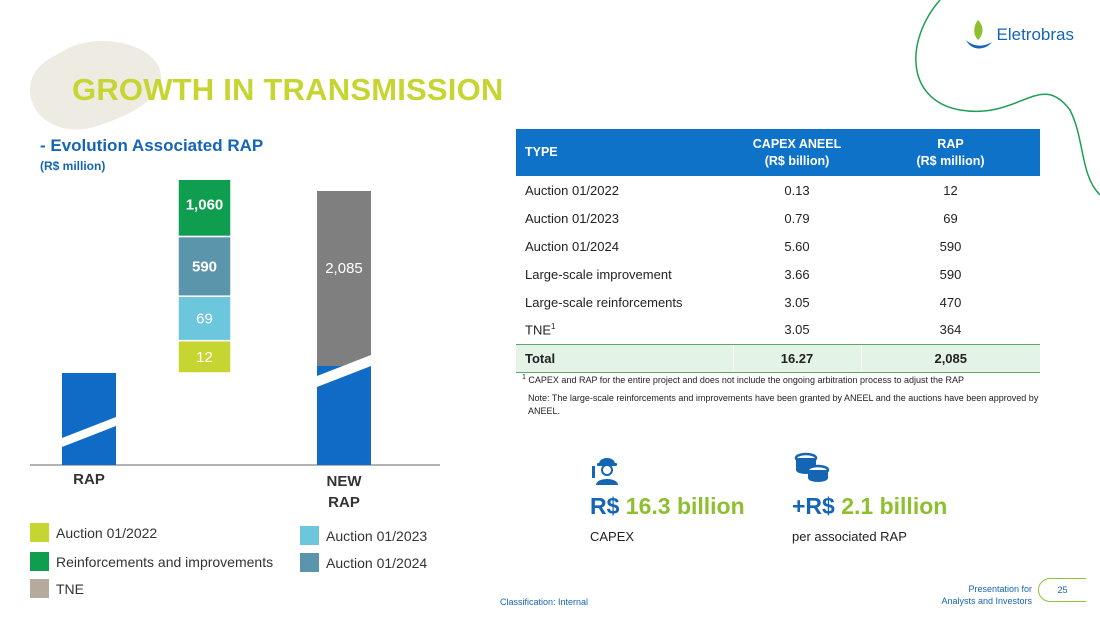  I want to click on presentation-line2: Analysts and Investors, so click(986, 601).